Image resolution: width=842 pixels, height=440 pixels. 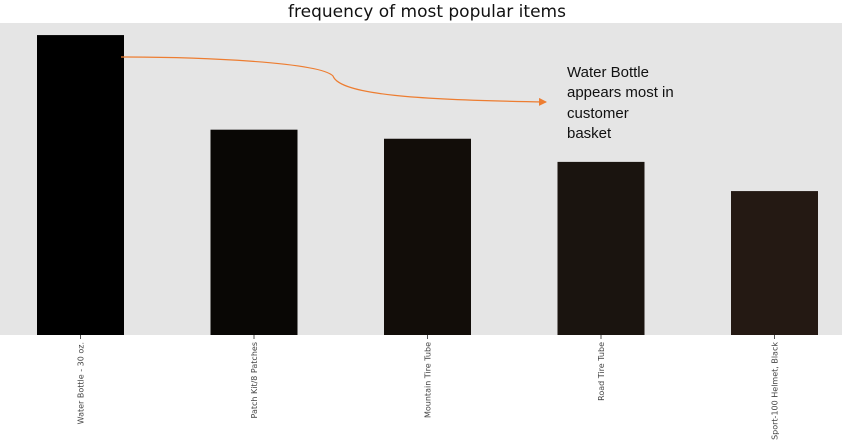 I want to click on x-tick-label: Road Tire Tube, so click(x=601, y=371).